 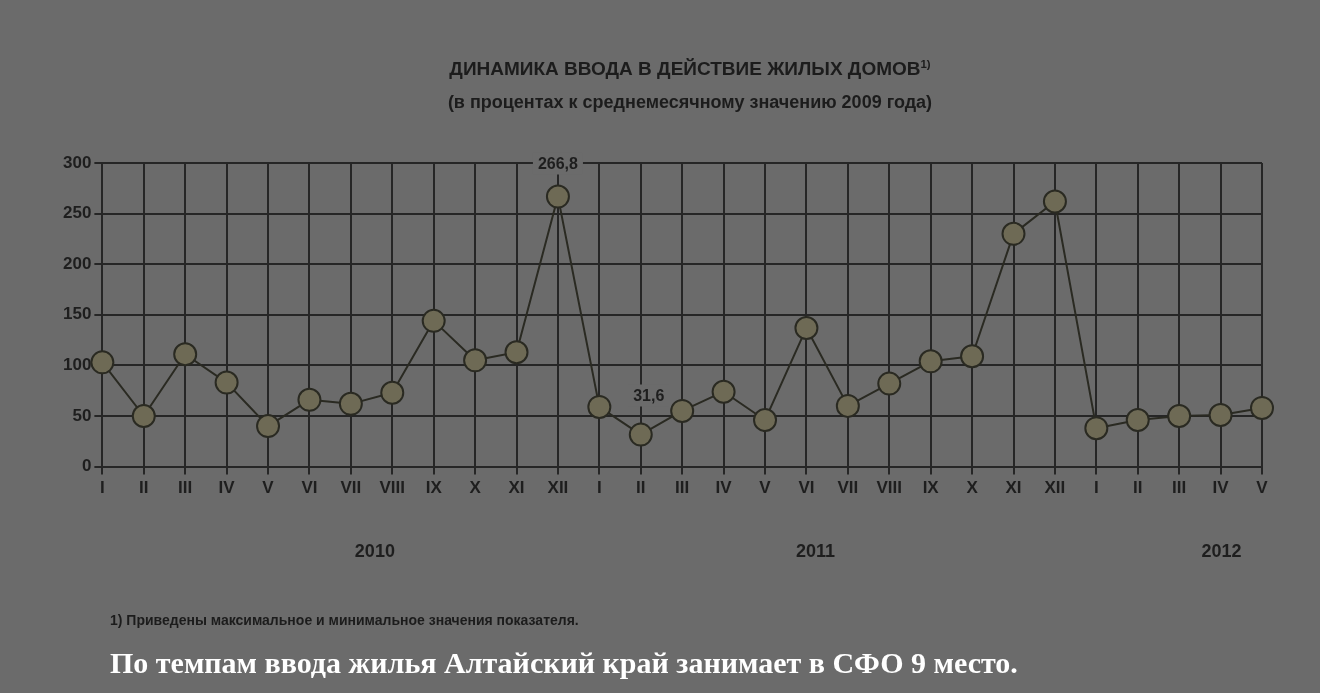 I want to click on text: 1) Приведены максимальное и минимальное значения показателя., so click(x=344, y=620).